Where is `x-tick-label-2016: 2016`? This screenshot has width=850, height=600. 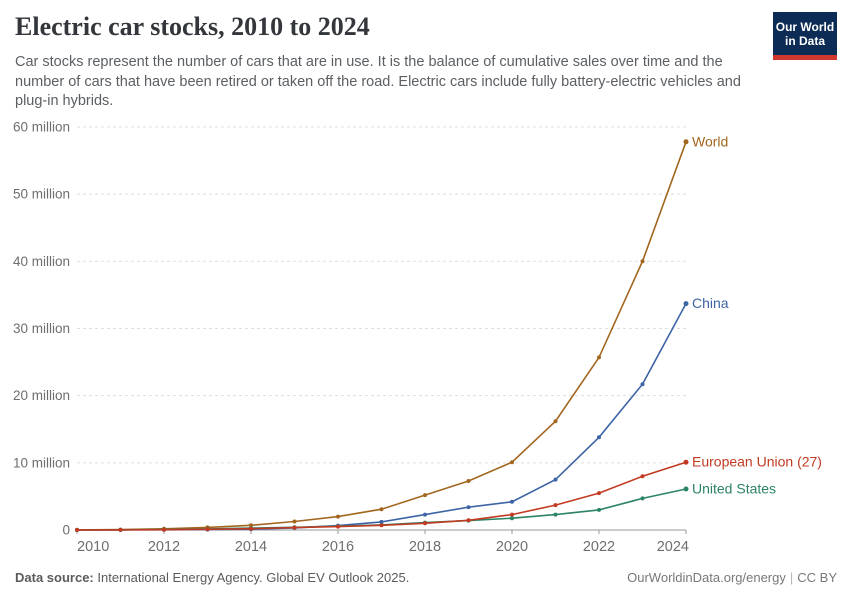
x-tick-label-2016: 2016 is located at coordinates (338, 547).